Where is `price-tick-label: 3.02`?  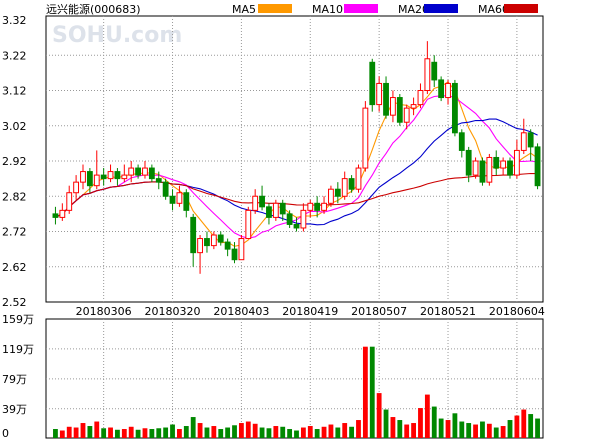 price-tick-label: 3.02 is located at coordinates (14, 126).